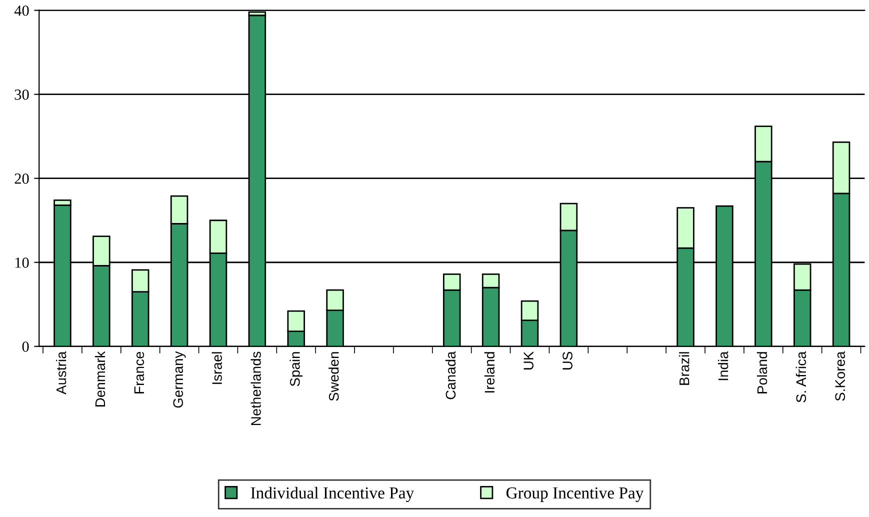 The width and height of the screenshot is (869, 517). What do you see at coordinates (801, 376) in the screenshot?
I see `x-tick-label: S. Africa` at bounding box center [801, 376].